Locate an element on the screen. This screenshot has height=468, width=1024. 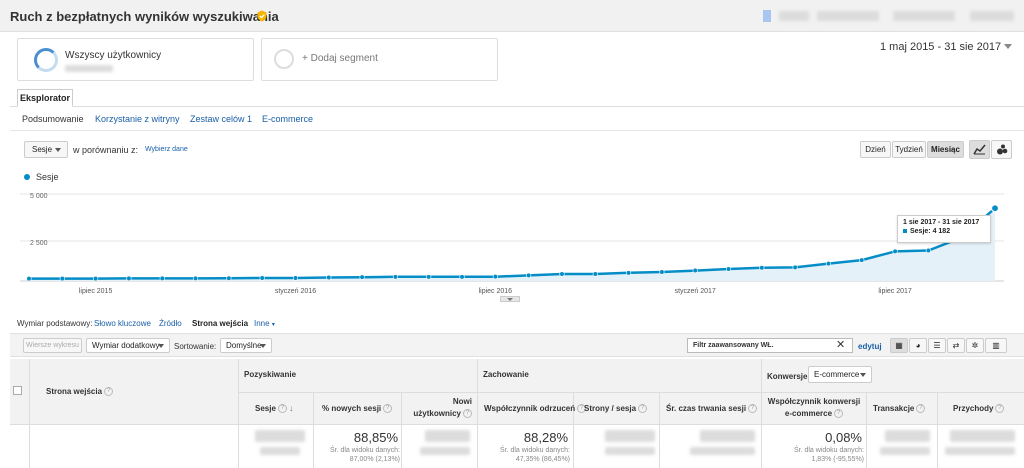
line-chart-view-button is located at coordinates (979, 149).